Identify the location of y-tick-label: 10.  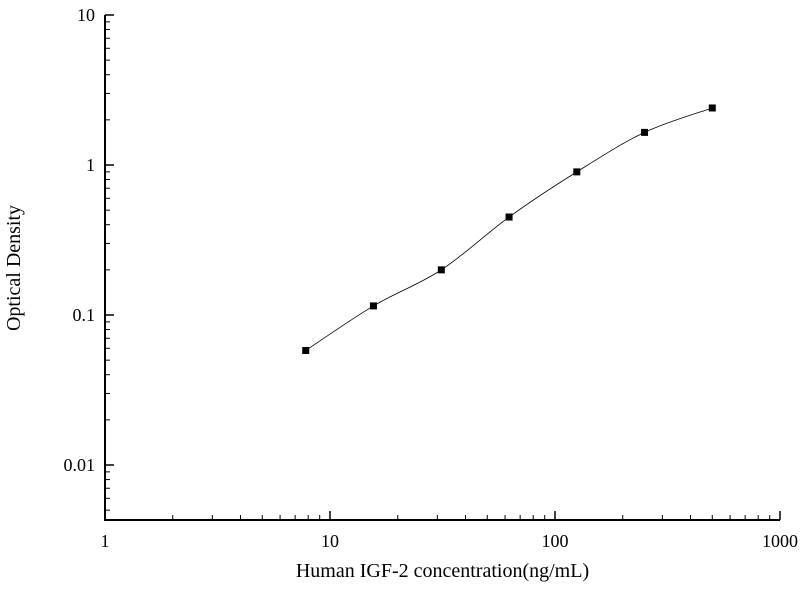
(86, 15).